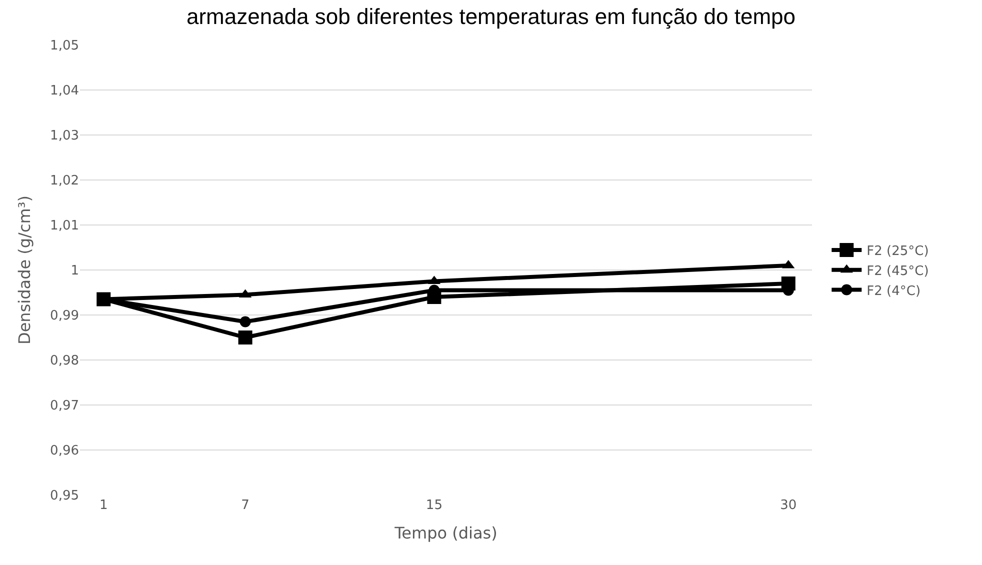  I want to click on y-tick-label: 0,99, so click(64, 316).